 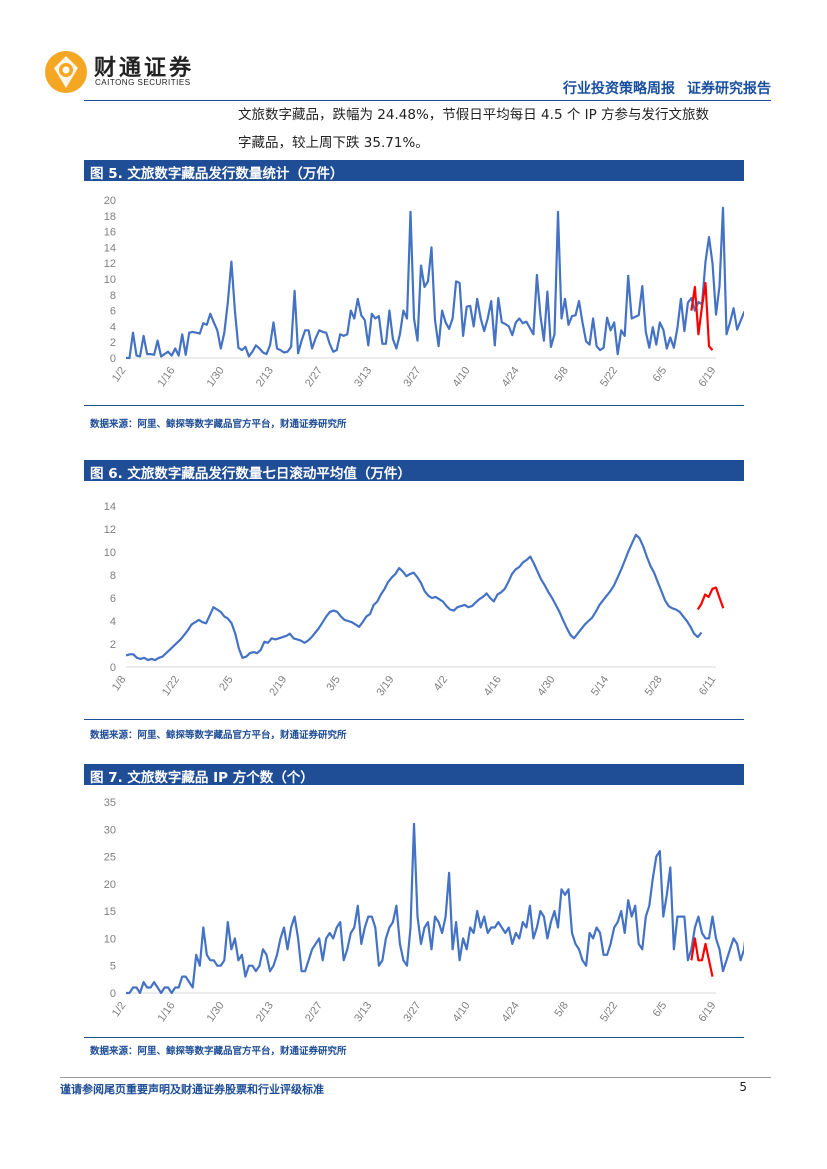 I want to click on figure-7-divider, so click(x=414, y=1037).